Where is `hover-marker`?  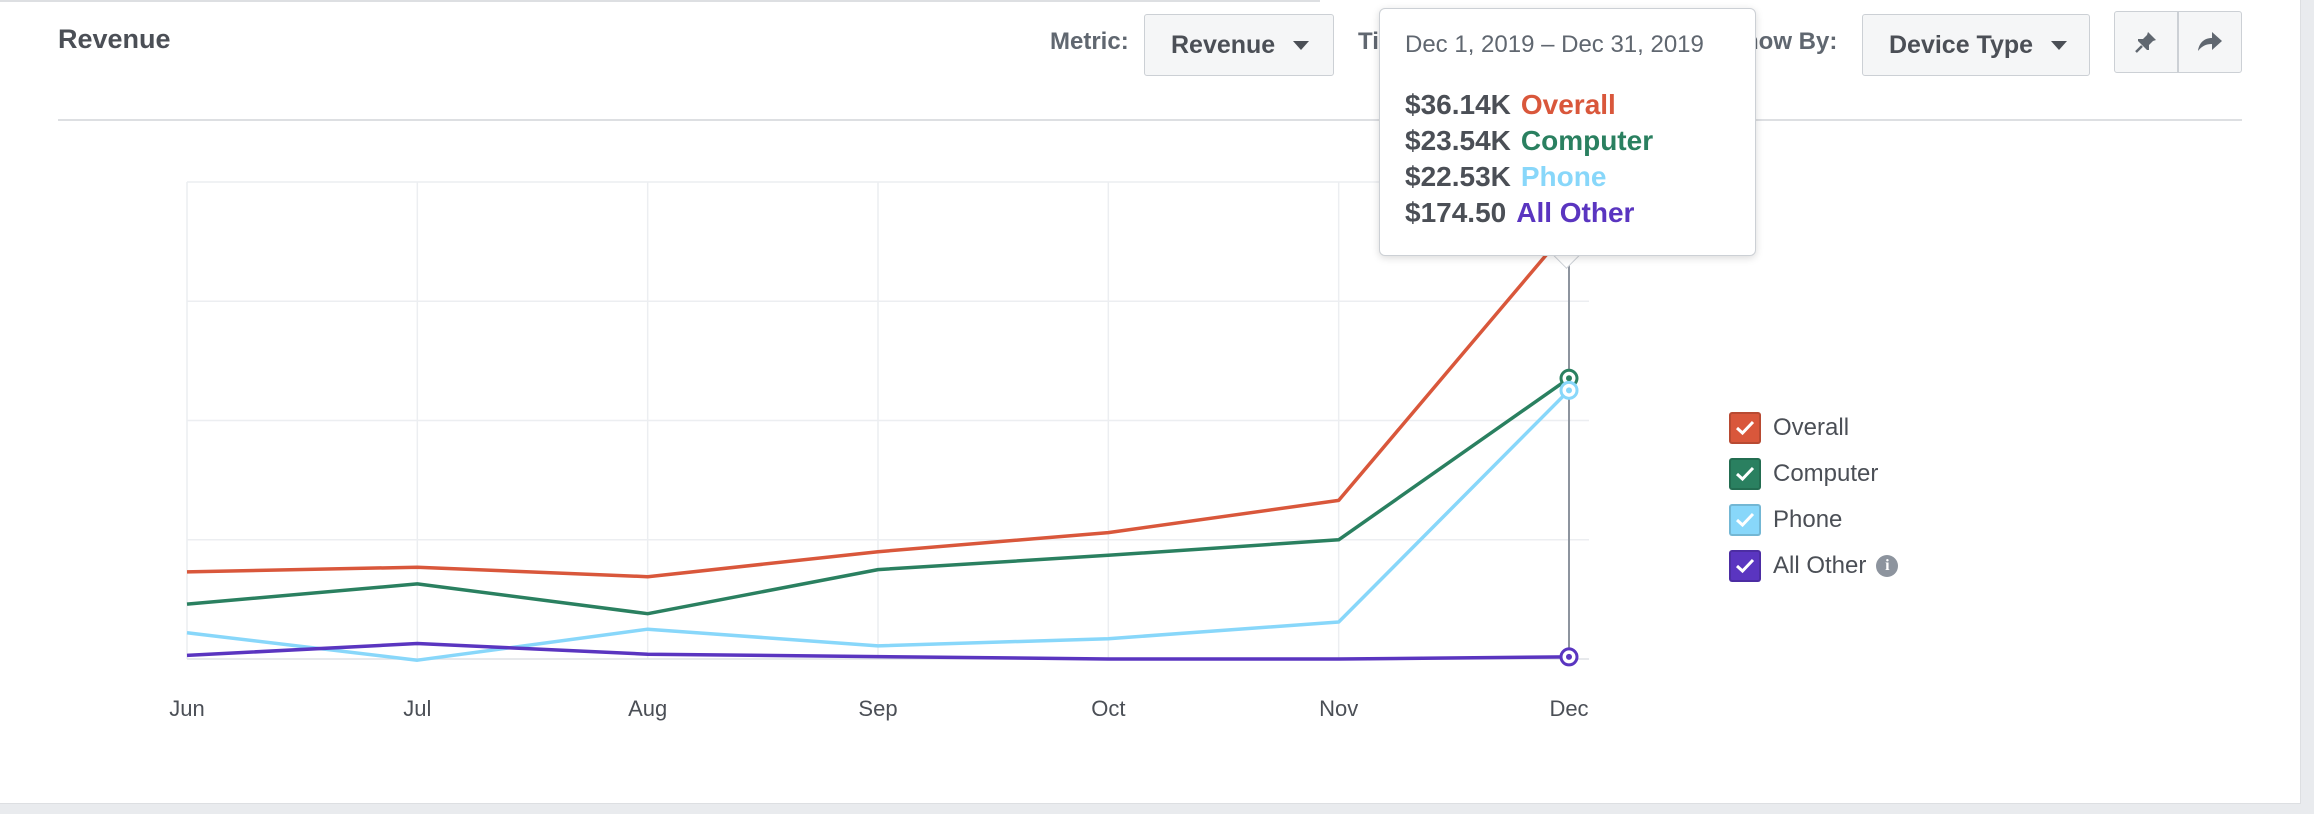
hover-marker is located at coordinates (1569, 442).